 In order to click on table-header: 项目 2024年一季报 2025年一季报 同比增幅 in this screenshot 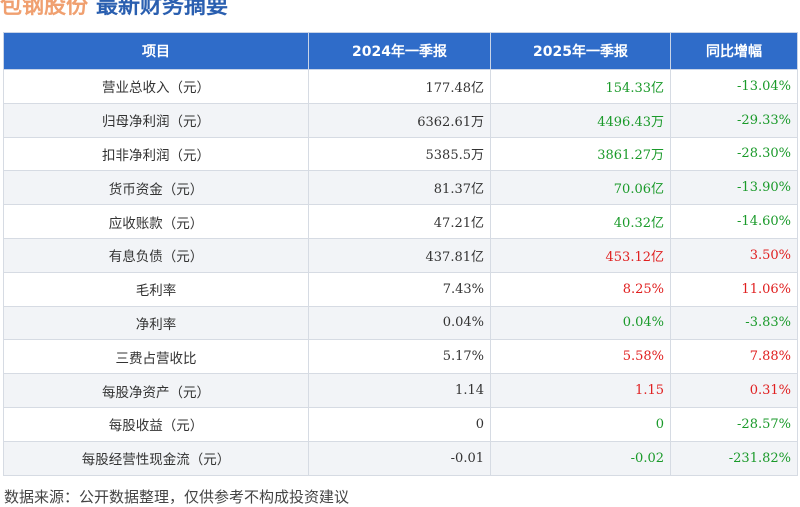, I will do `click(400, 51)`.